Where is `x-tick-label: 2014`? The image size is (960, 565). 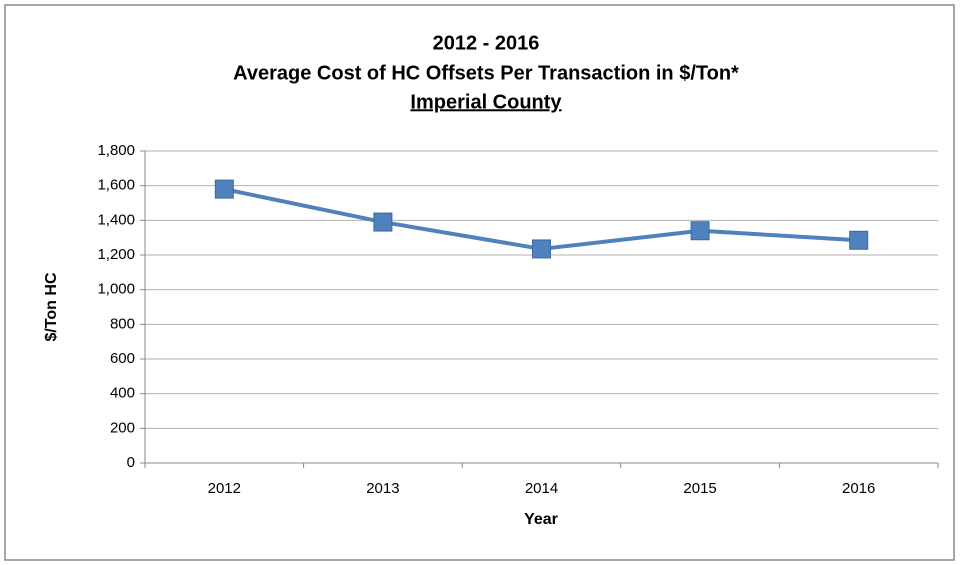
x-tick-label: 2014 is located at coordinates (541, 488).